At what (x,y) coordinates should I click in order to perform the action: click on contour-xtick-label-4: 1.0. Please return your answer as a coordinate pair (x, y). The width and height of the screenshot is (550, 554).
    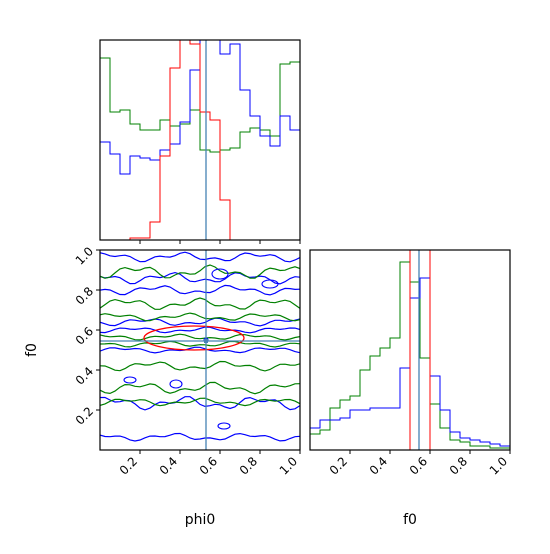
    Looking at the image, I should click on (288, 465).